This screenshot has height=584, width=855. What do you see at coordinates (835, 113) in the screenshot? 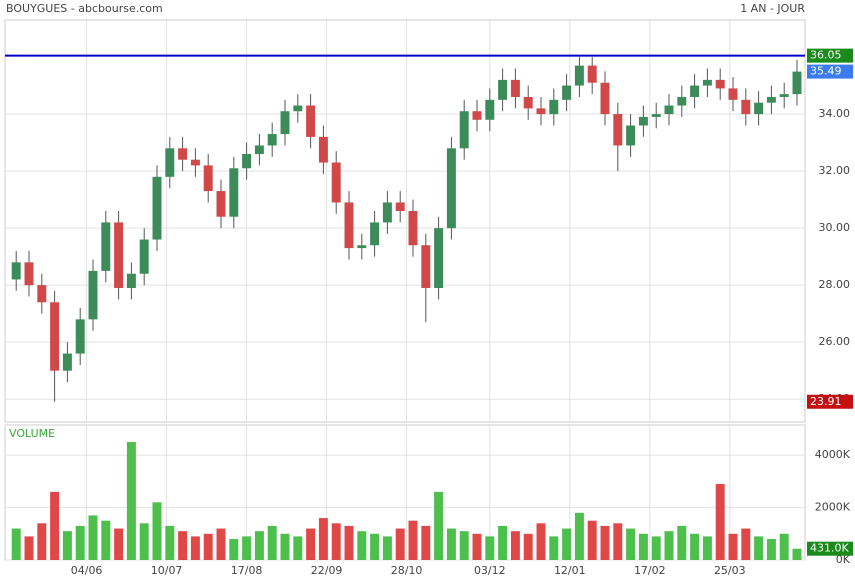
I see `y-tick-label: 34.00` at bounding box center [835, 113].